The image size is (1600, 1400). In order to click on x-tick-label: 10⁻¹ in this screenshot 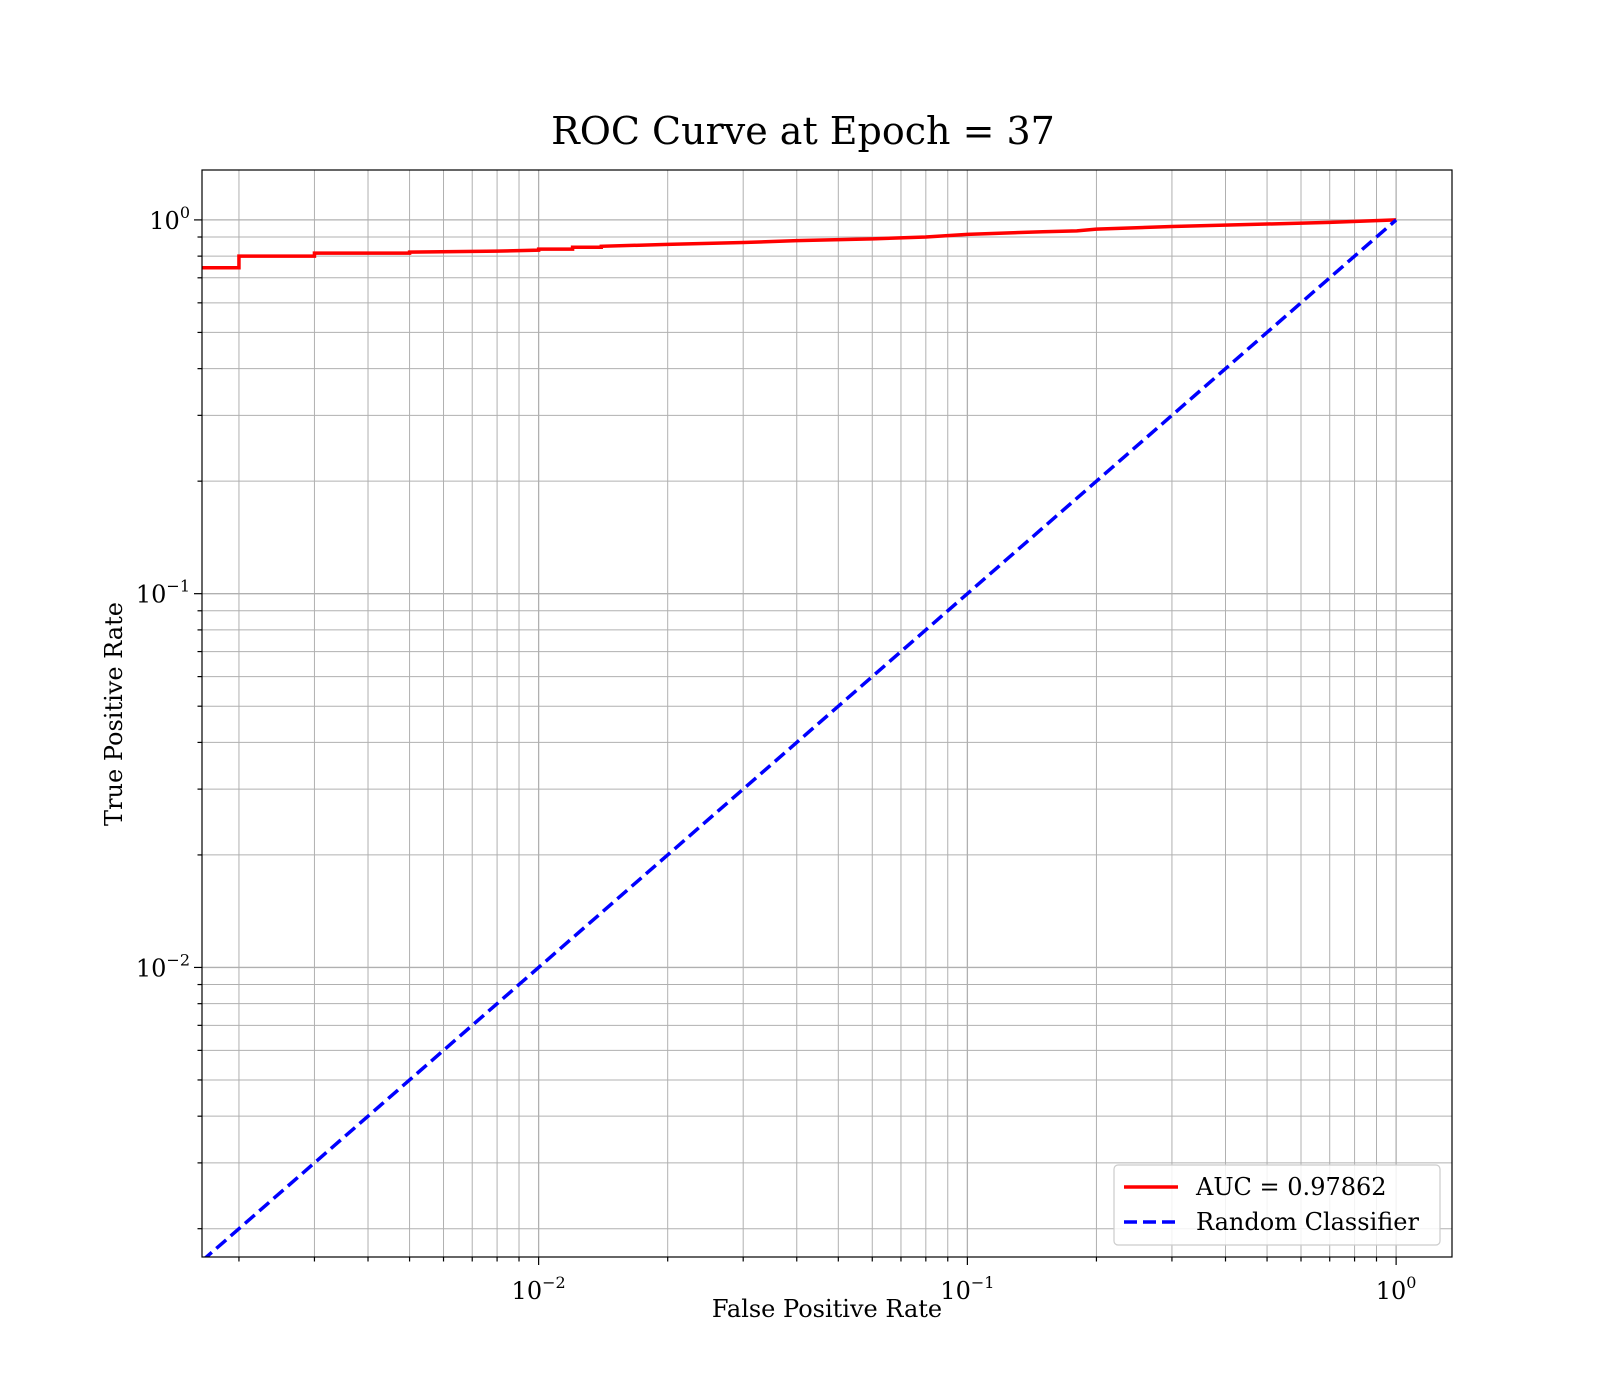, I will do `click(967, 1289)`.